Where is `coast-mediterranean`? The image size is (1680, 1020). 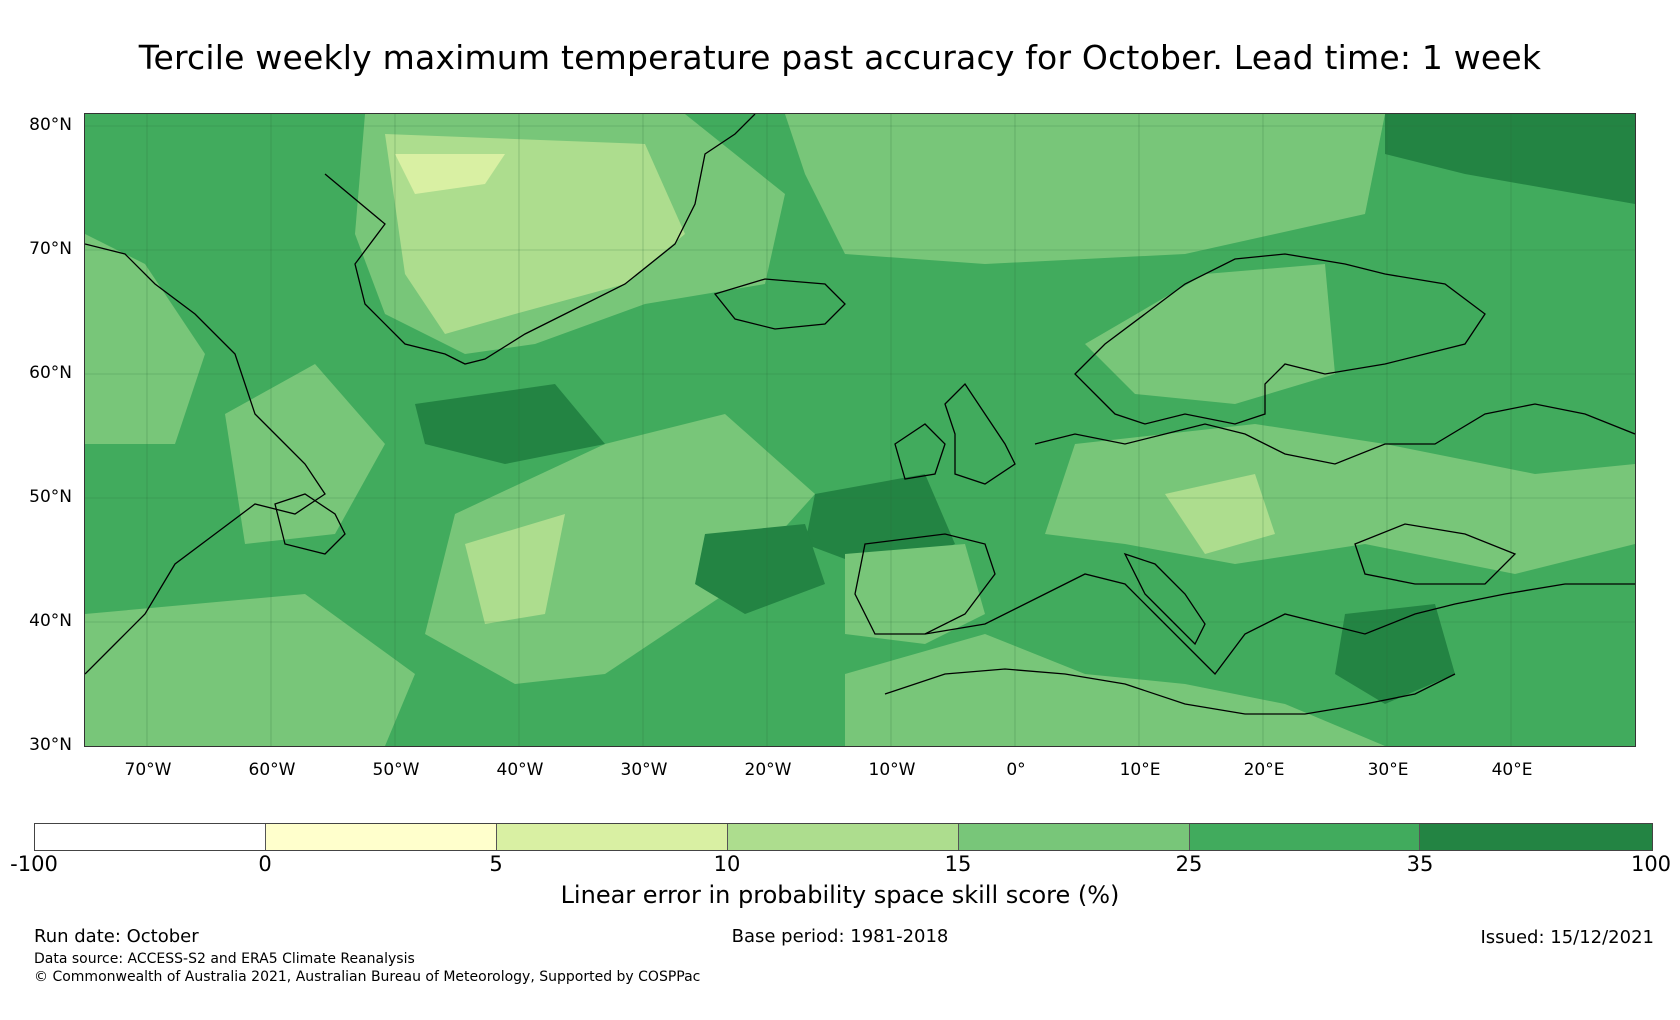 coast-mediterranean is located at coordinates (1279, 624).